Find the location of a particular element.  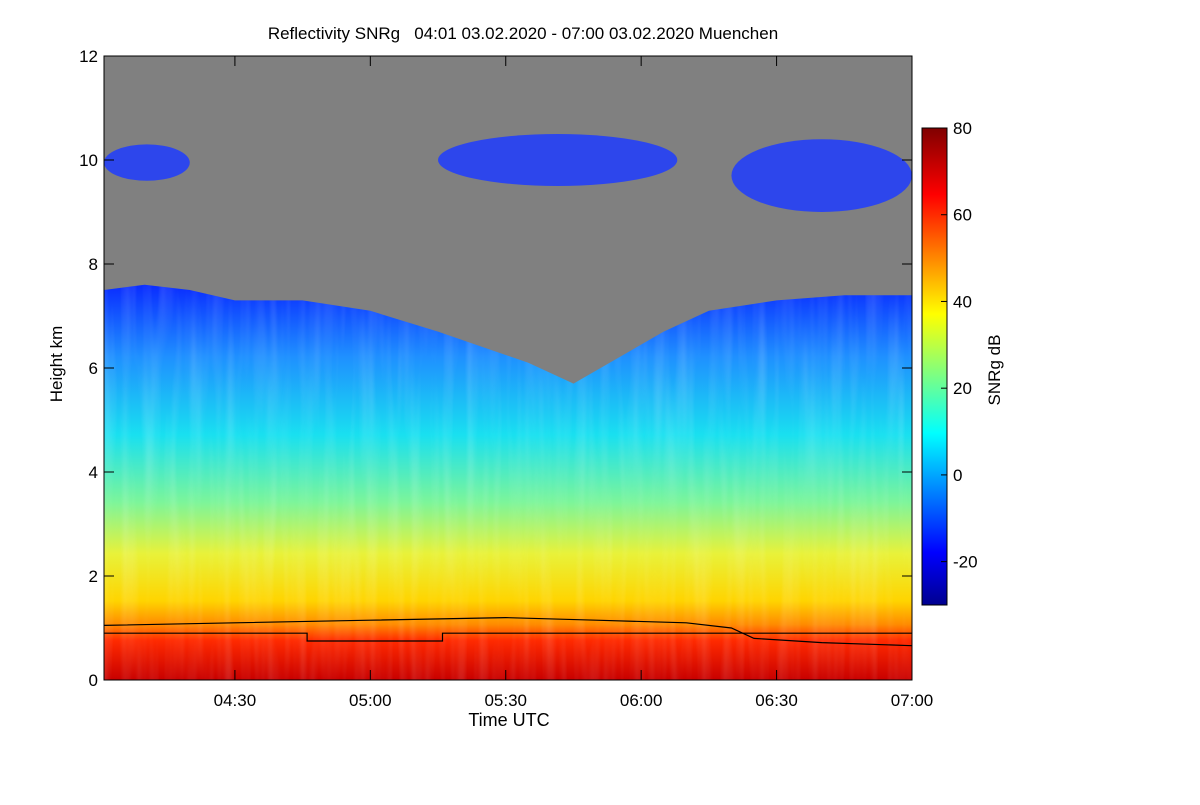

x-tick-label: 05:00 is located at coordinates (370, 700).